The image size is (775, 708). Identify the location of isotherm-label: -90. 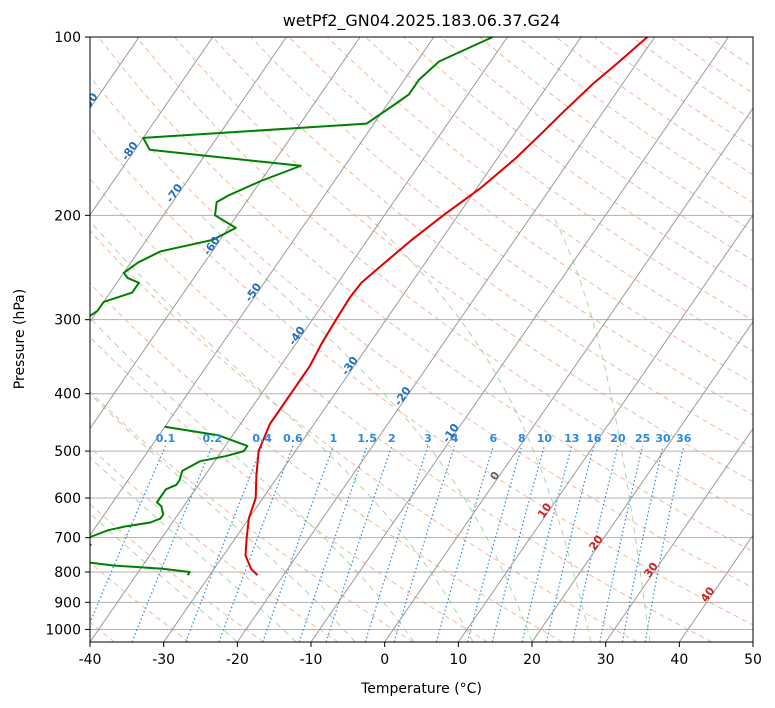
(90, 102).